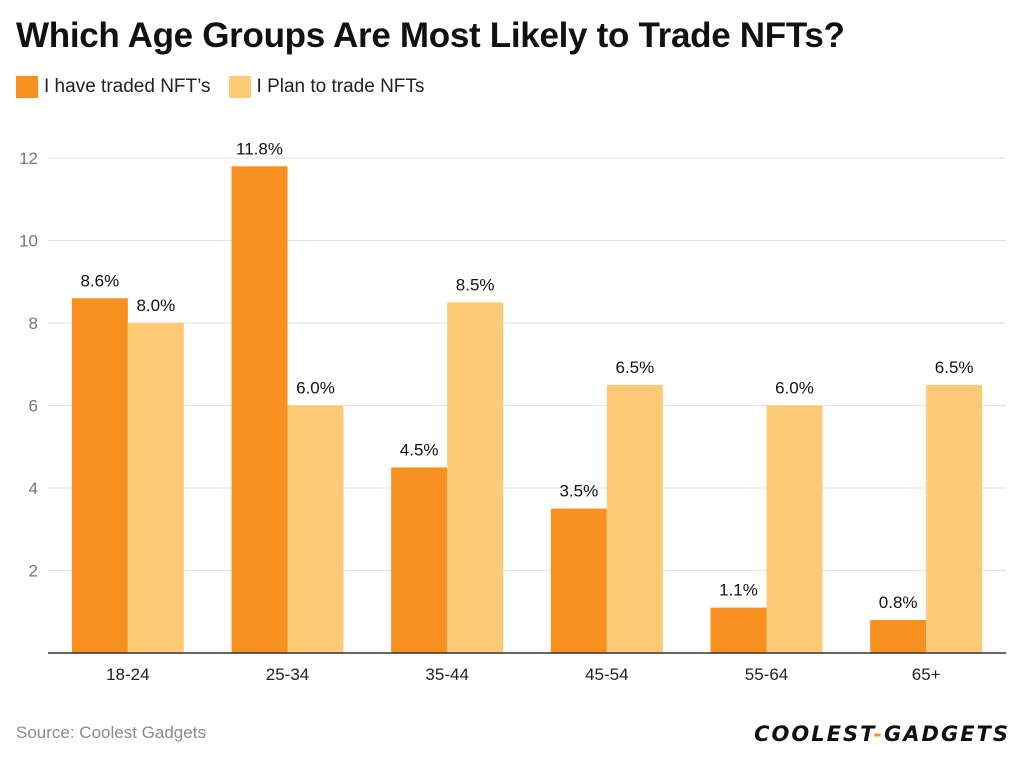  I want to click on x-tick-label: 45-54, so click(606, 674).